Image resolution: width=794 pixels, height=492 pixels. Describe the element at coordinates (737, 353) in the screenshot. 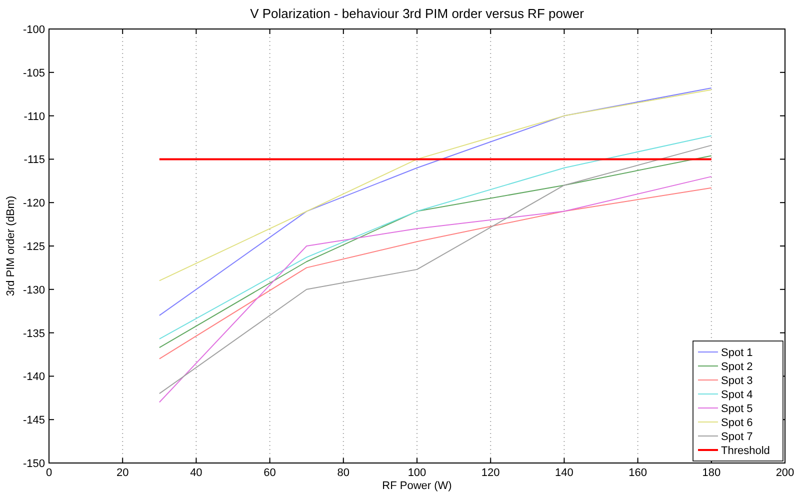

I see `legend-label: Spot 1` at that location.